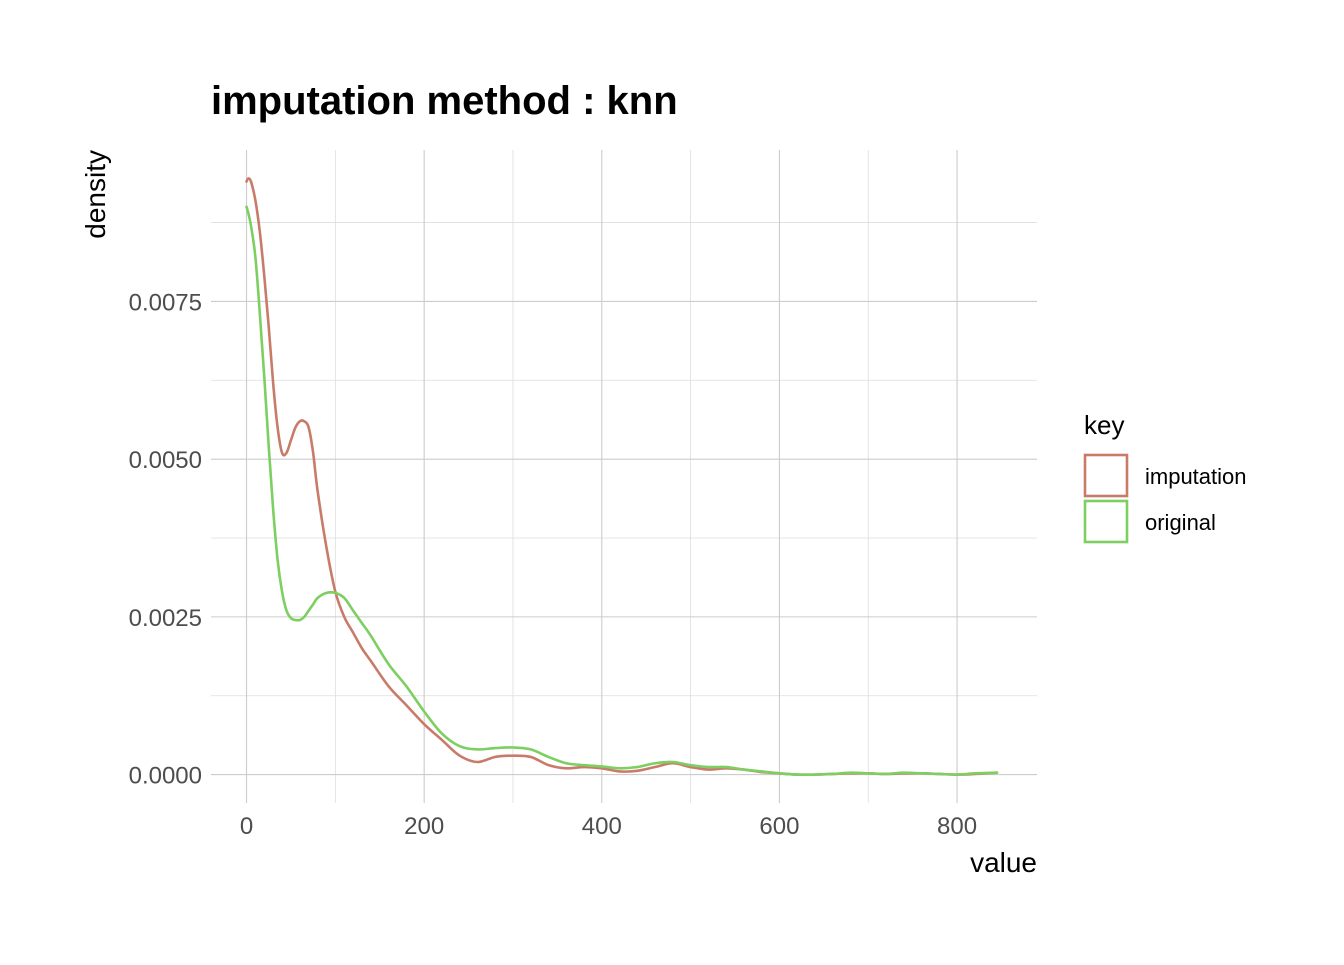  Describe the element at coordinates (1106, 475) in the screenshot. I see `legend-key-imputation` at that location.